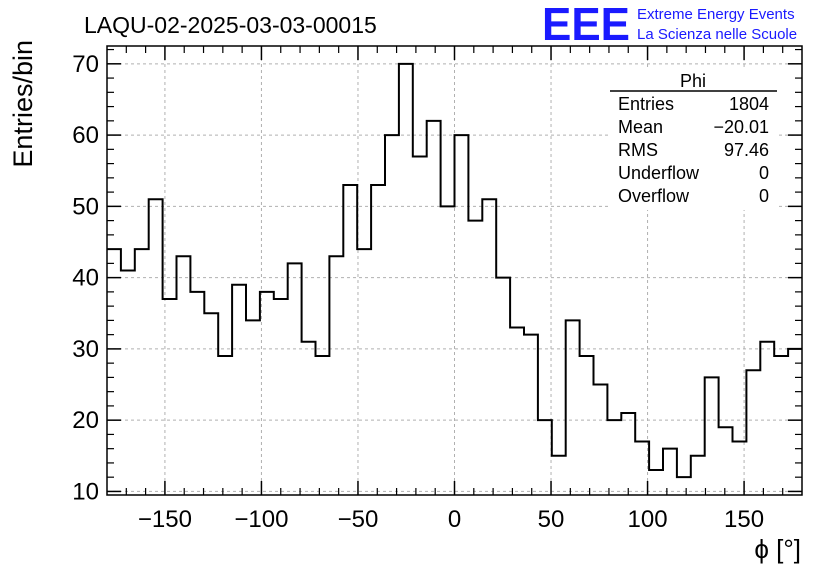 This screenshot has height=572, width=836. Describe the element at coordinates (646, 104) in the screenshot. I see `stats-row-label: Entries` at that location.